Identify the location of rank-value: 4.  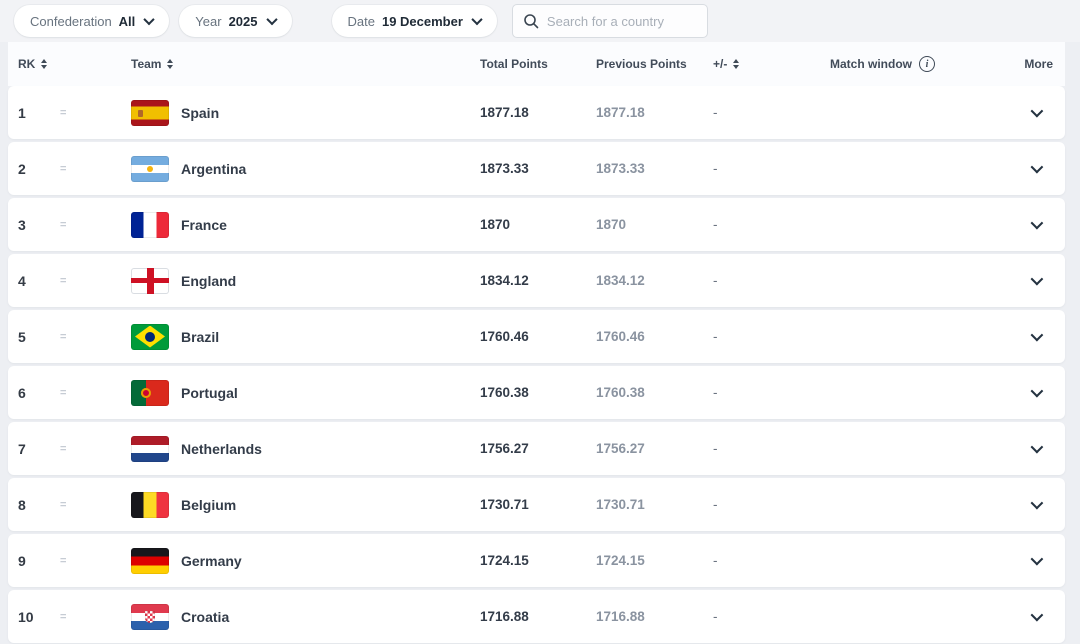
(22, 280).